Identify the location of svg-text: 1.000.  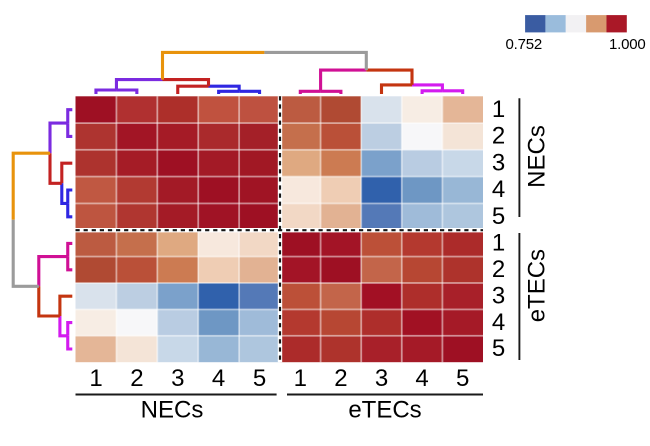
(627, 44).